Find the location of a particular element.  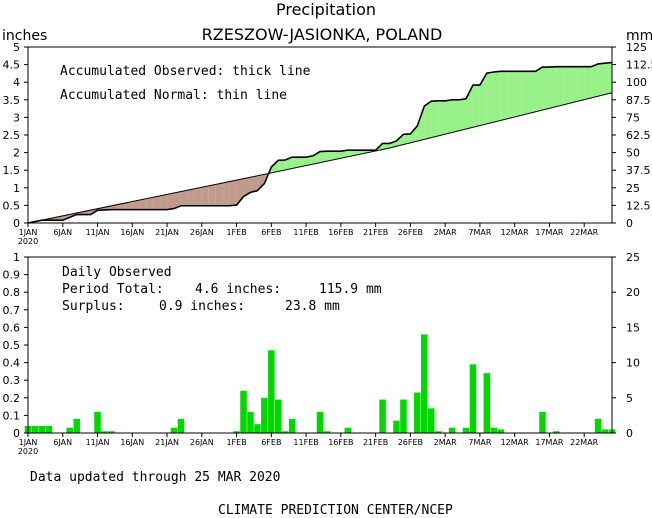

period-total-mm: 115.9 mm is located at coordinates (350, 289).